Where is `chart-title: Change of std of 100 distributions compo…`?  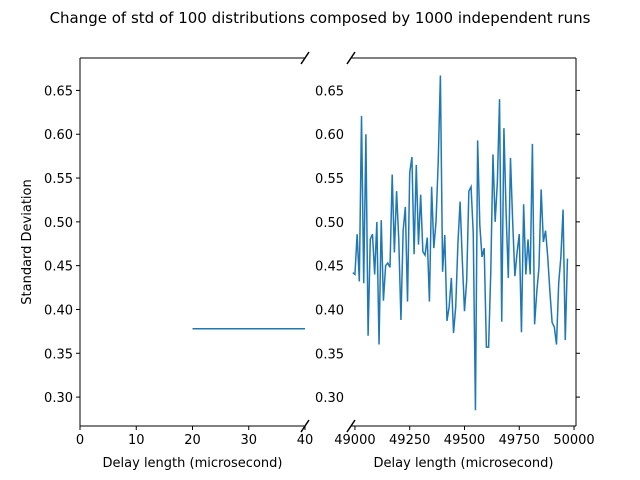
chart-title: Change of std of 100 distributions compo… is located at coordinates (320, 18).